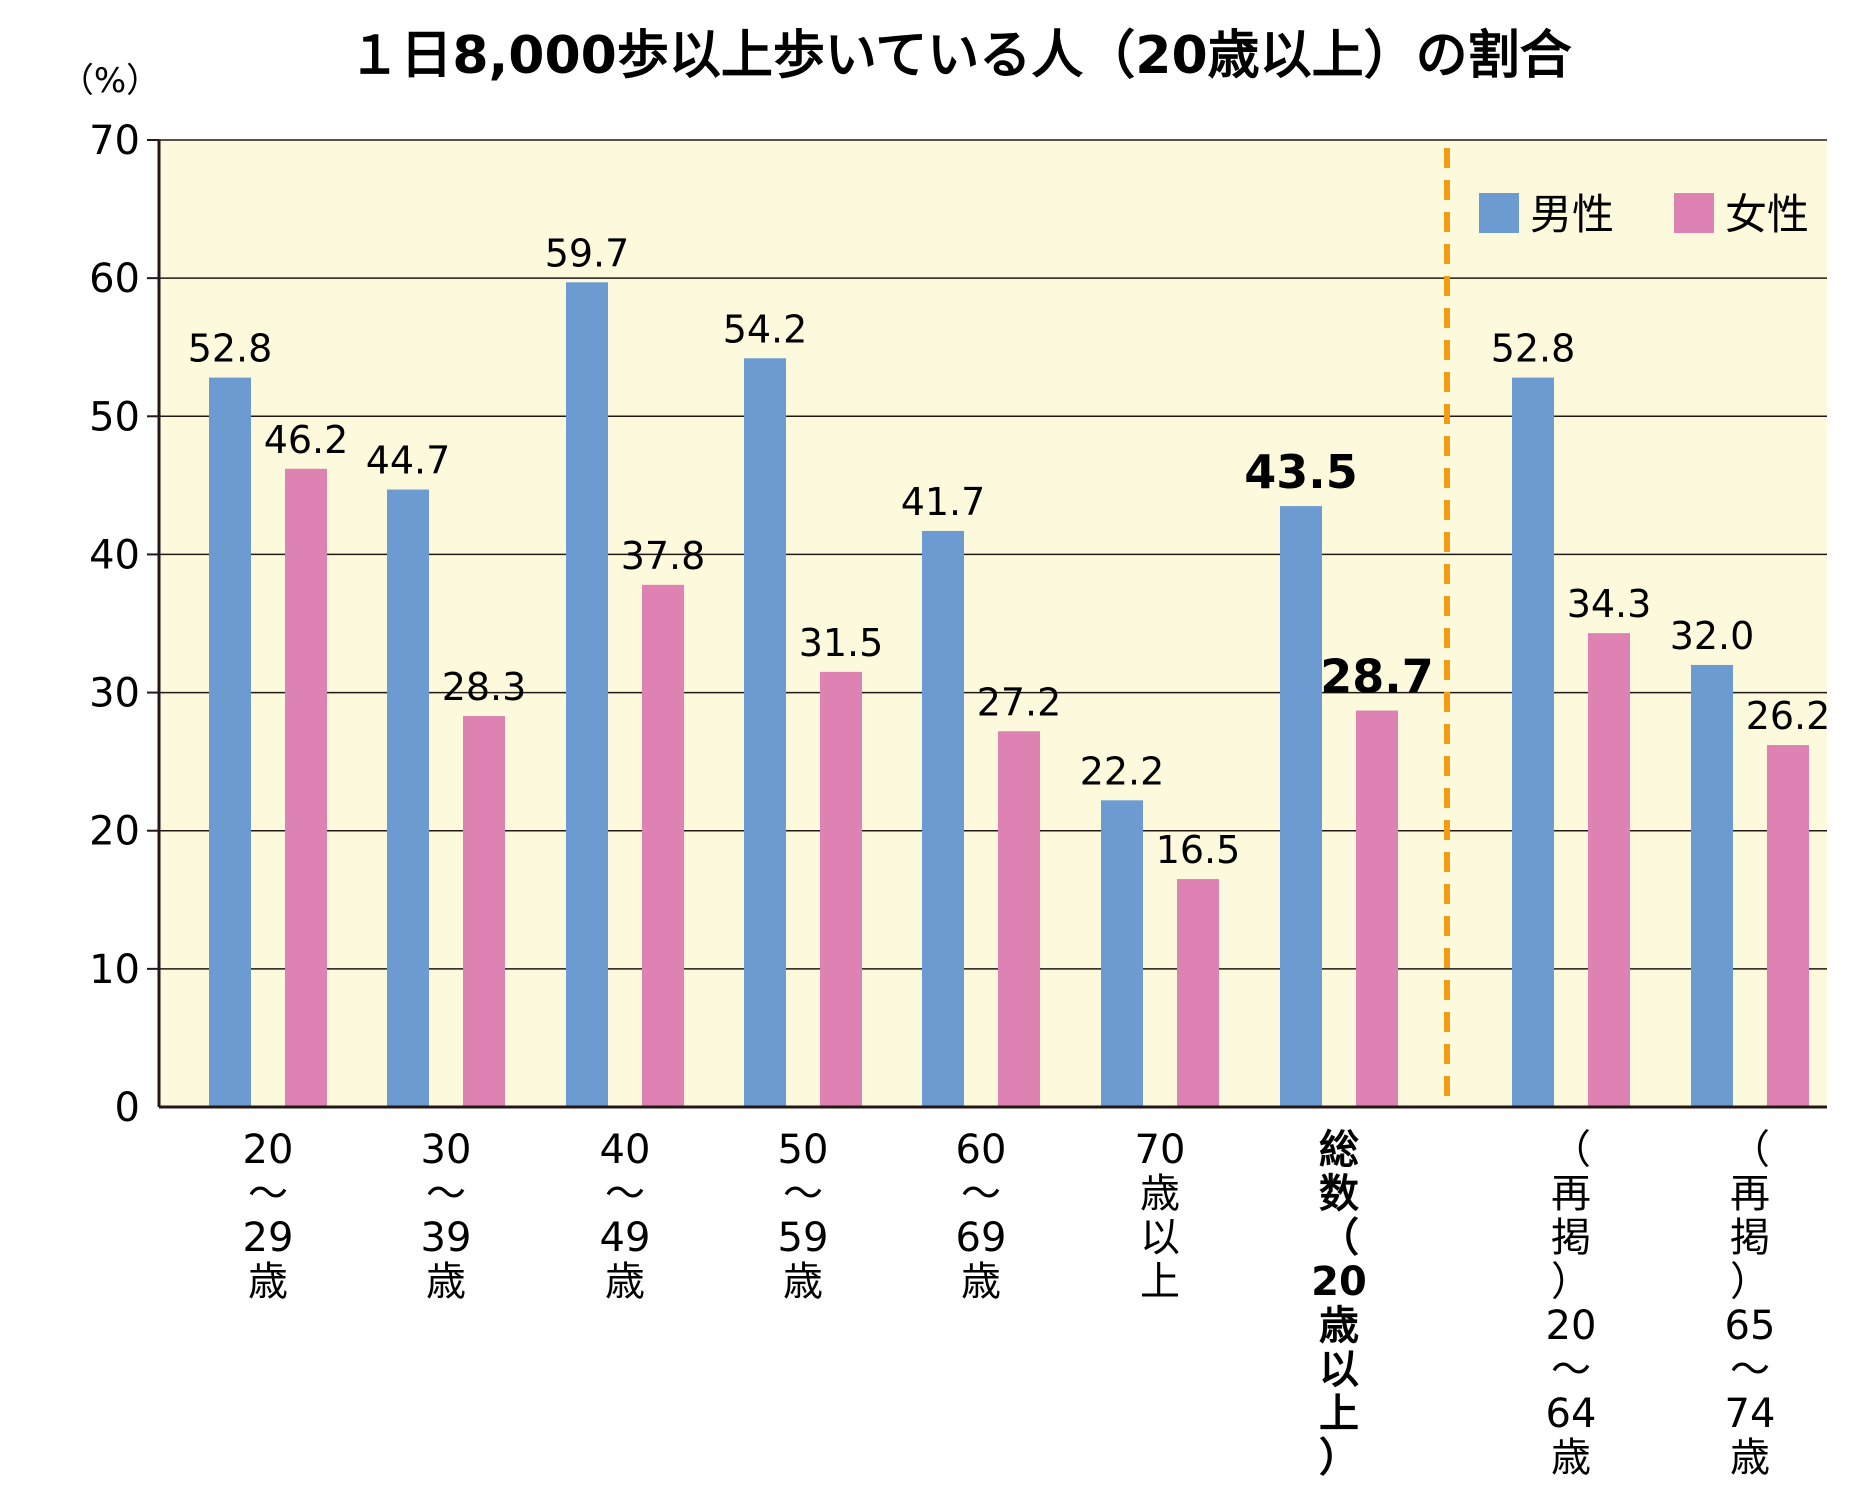 This screenshot has width=1856, height=1505. Describe the element at coordinates (484, 687) in the screenshot. I see `data-label: 28.3` at that location.